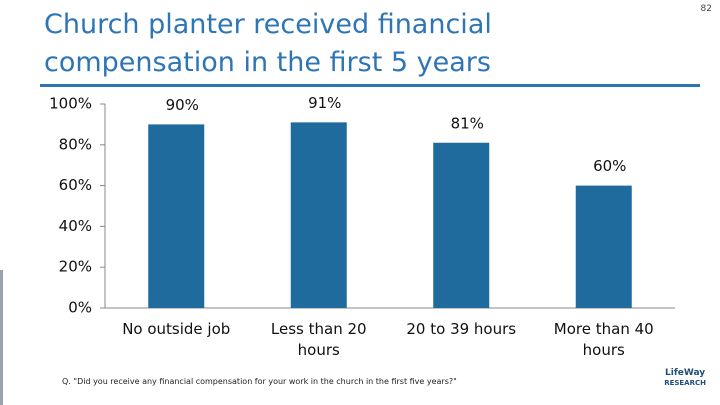 This screenshot has width=720, height=405. Describe the element at coordinates (80, 308) in the screenshot. I see `y-tick-label: 0%` at that location.